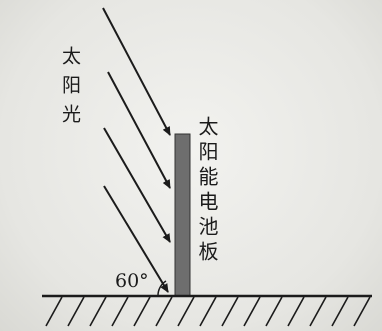  Describe the element at coordinates (132, 281) in the screenshot. I see `angle-label: 60°` at that location.